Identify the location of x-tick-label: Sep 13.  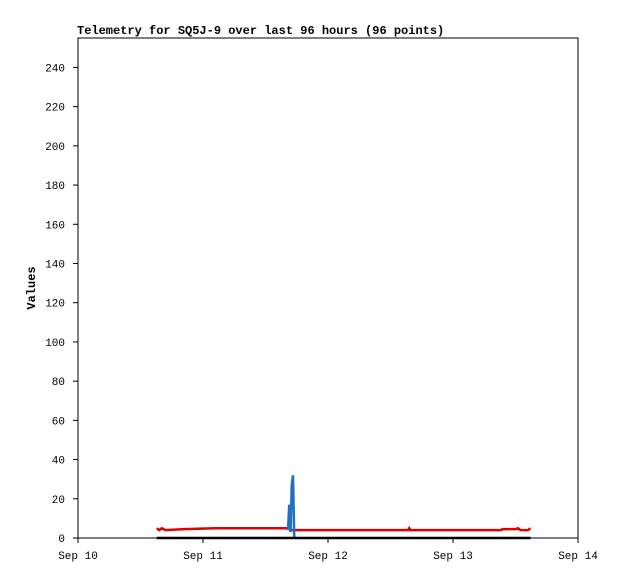
(453, 557).